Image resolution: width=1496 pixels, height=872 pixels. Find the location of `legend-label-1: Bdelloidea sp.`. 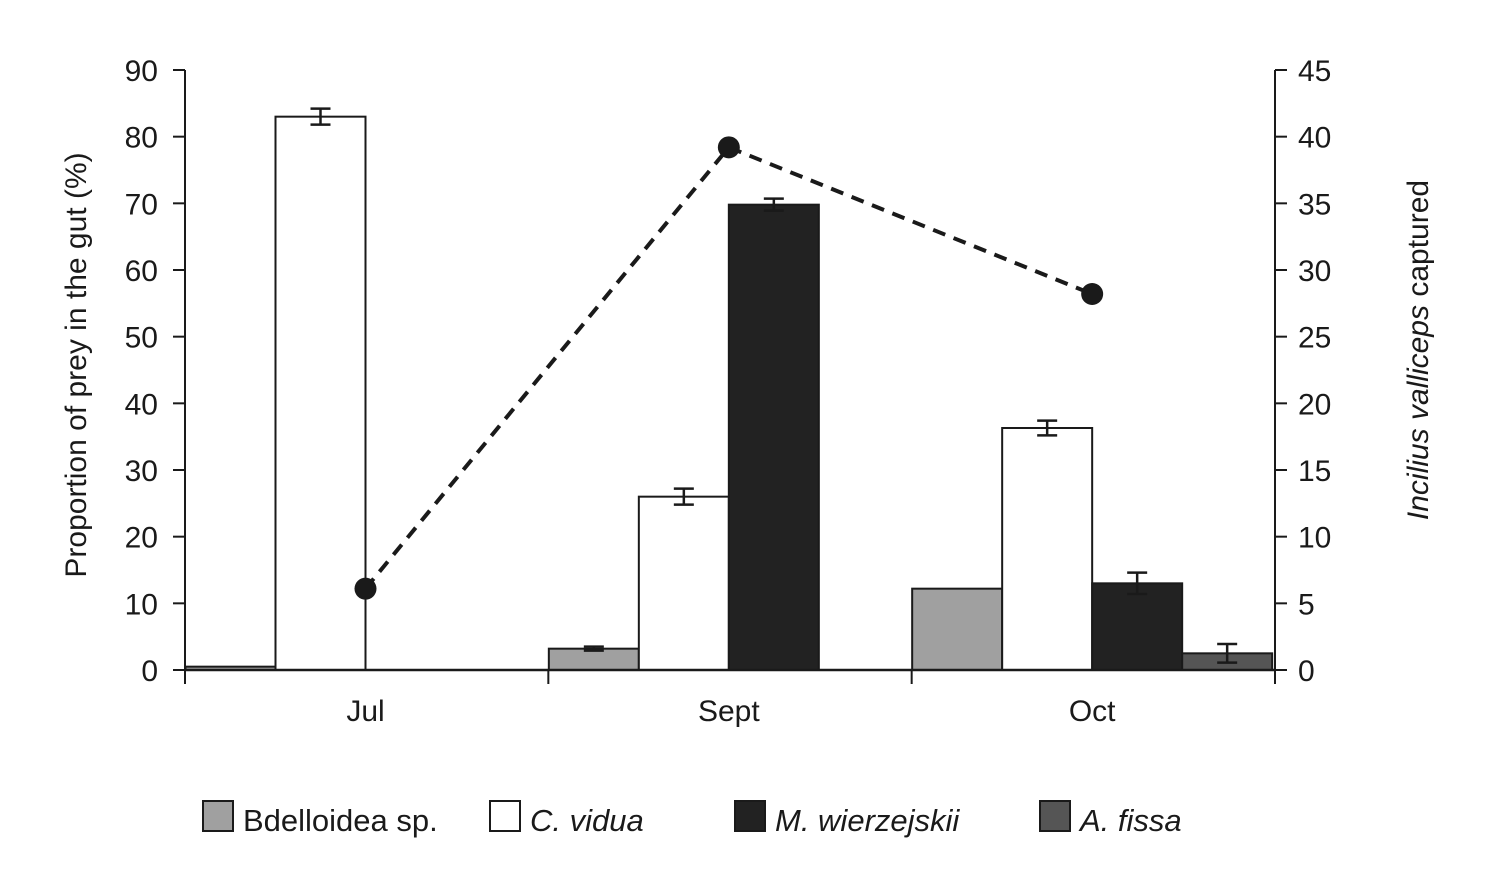

legend-label-1: Bdelloidea sp. is located at coordinates (340, 820).